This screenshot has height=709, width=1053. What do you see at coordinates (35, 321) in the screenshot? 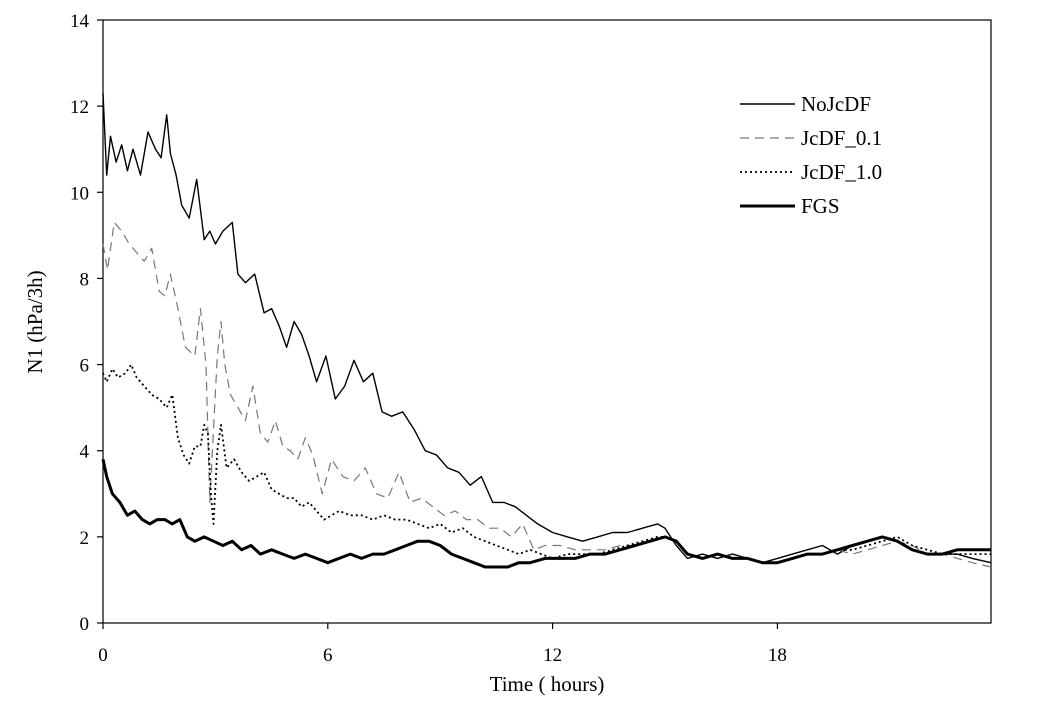
I see `y-axis-label: N1 (hPa/3h)` at bounding box center [35, 321].